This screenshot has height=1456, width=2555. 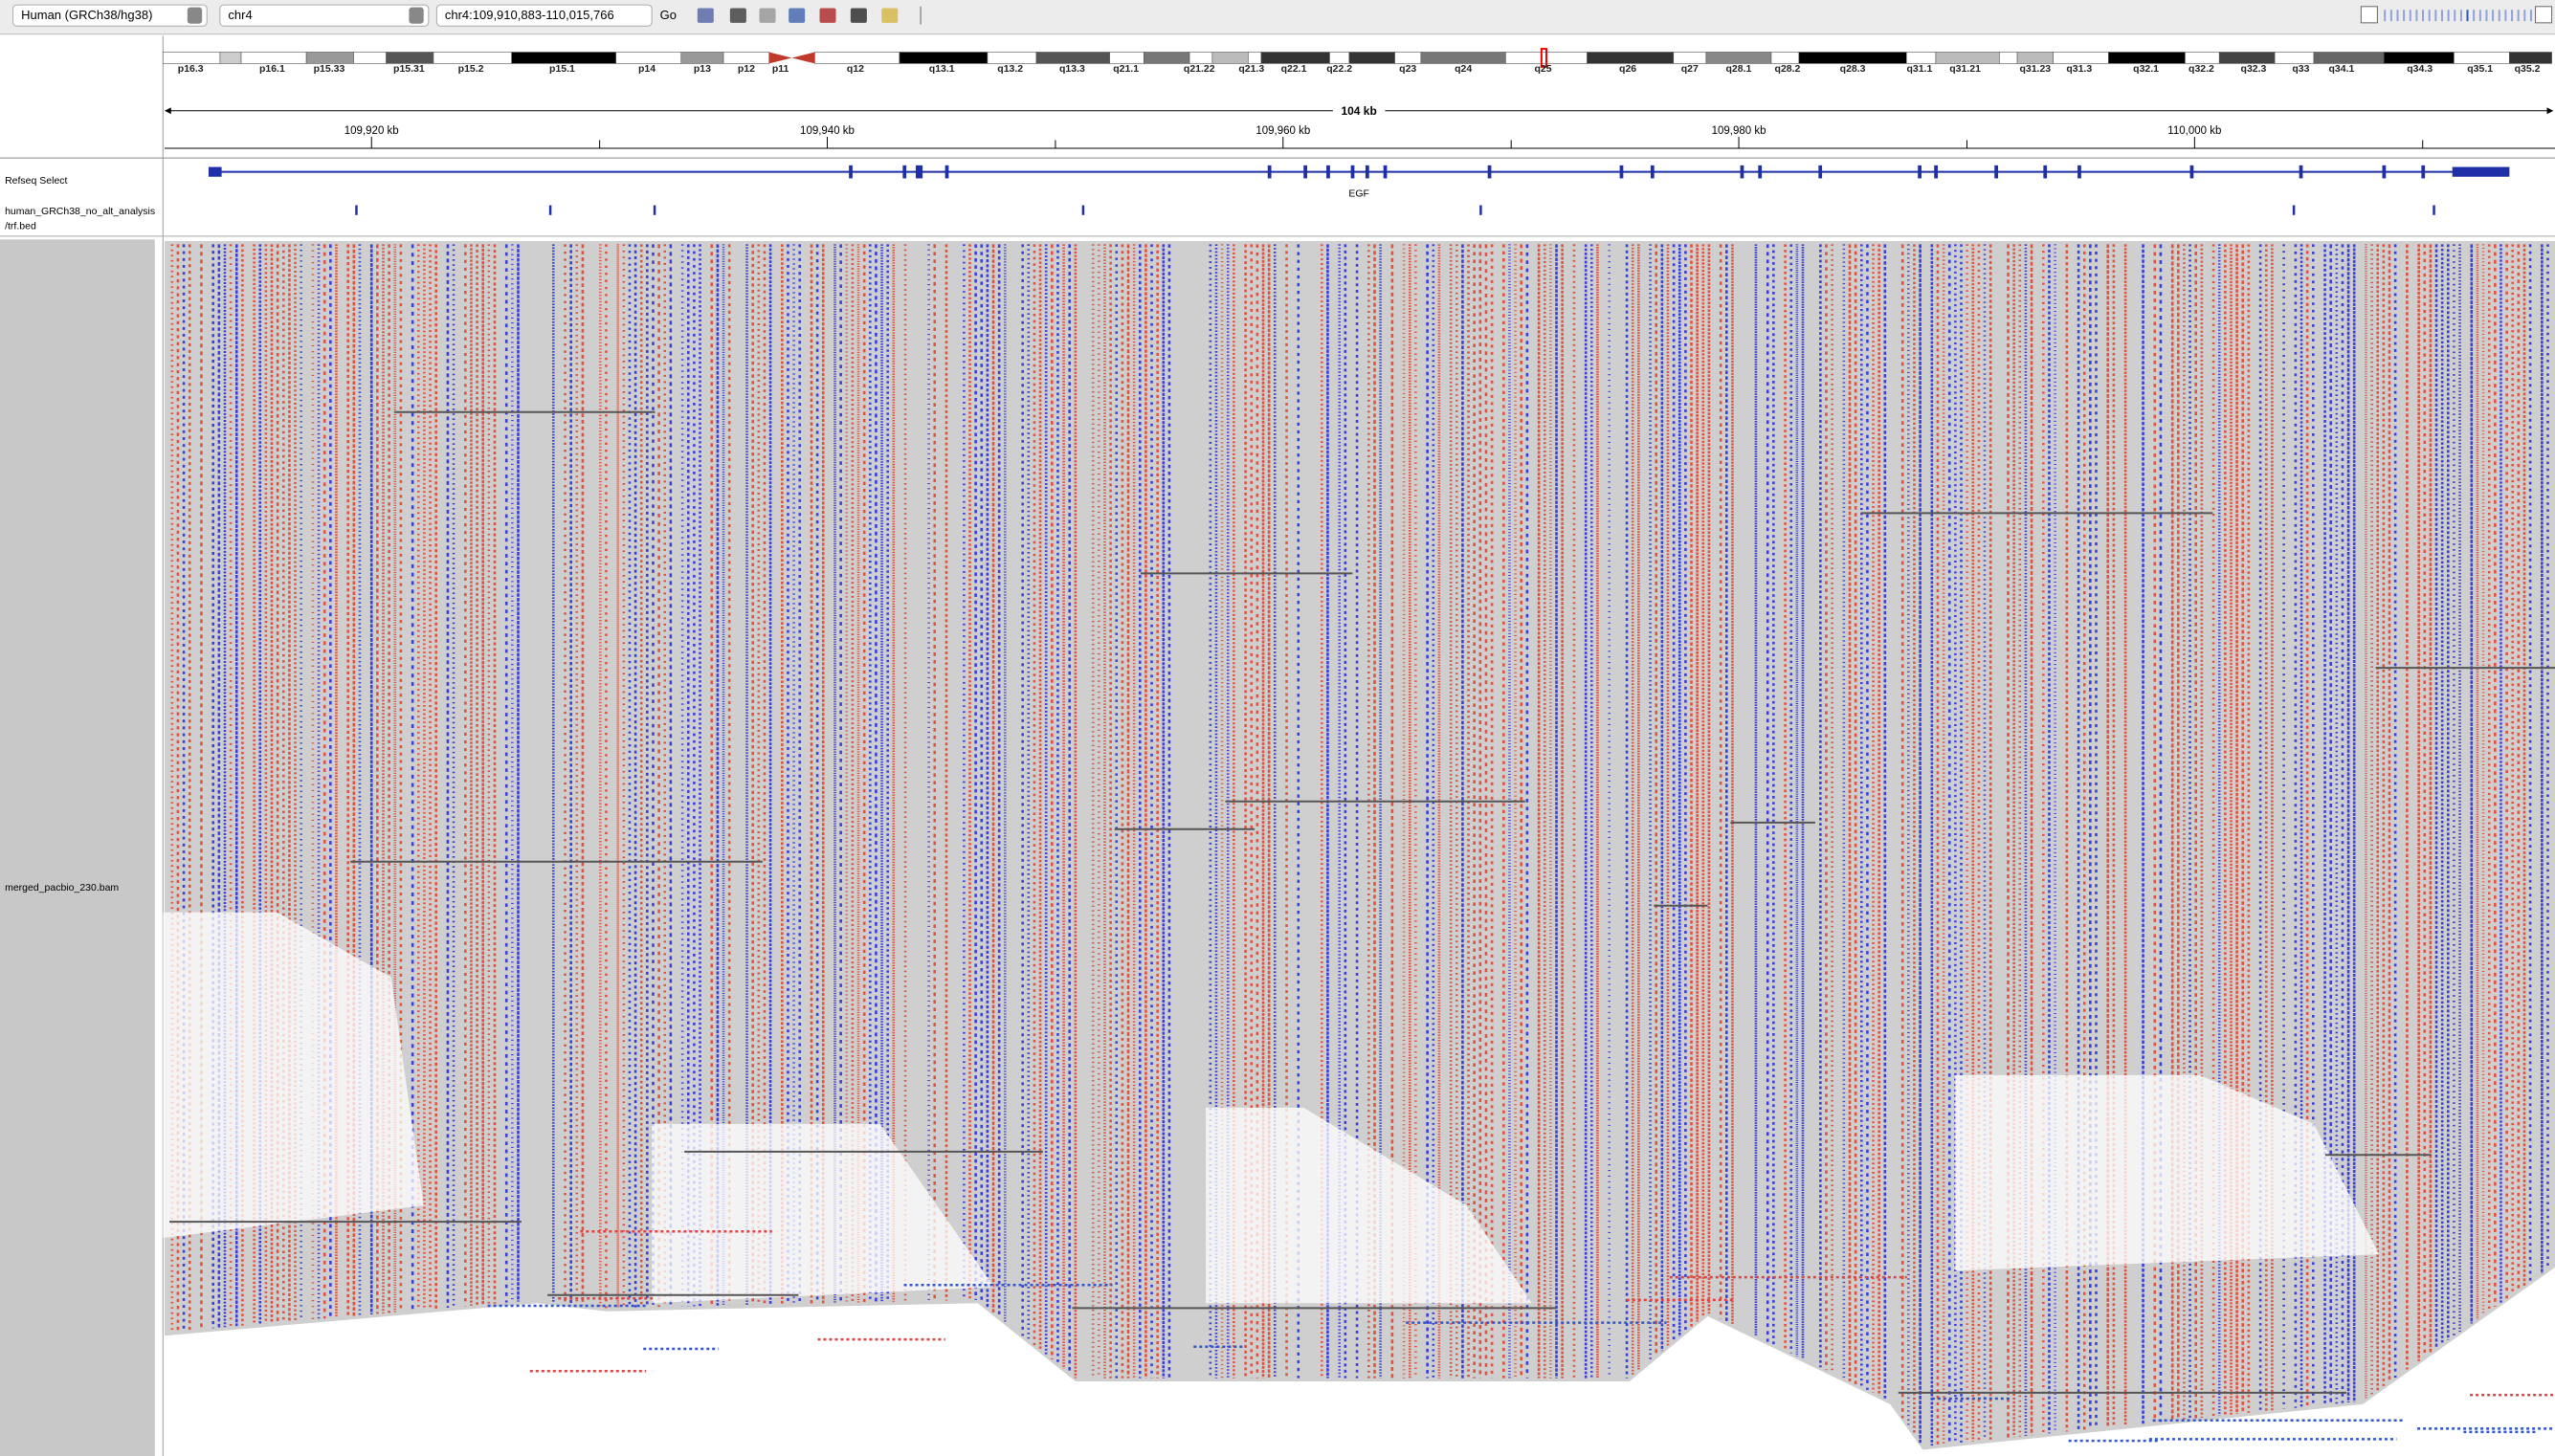 I want to click on cytoband-label: q28.2, so click(x=1788, y=69).